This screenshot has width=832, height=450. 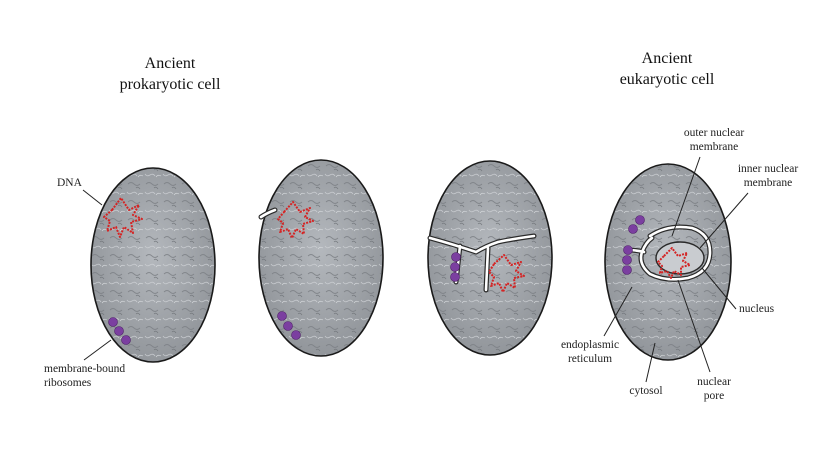 What do you see at coordinates (618, 311) in the screenshot?
I see `er-leader-line` at bounding box center [618, 311].